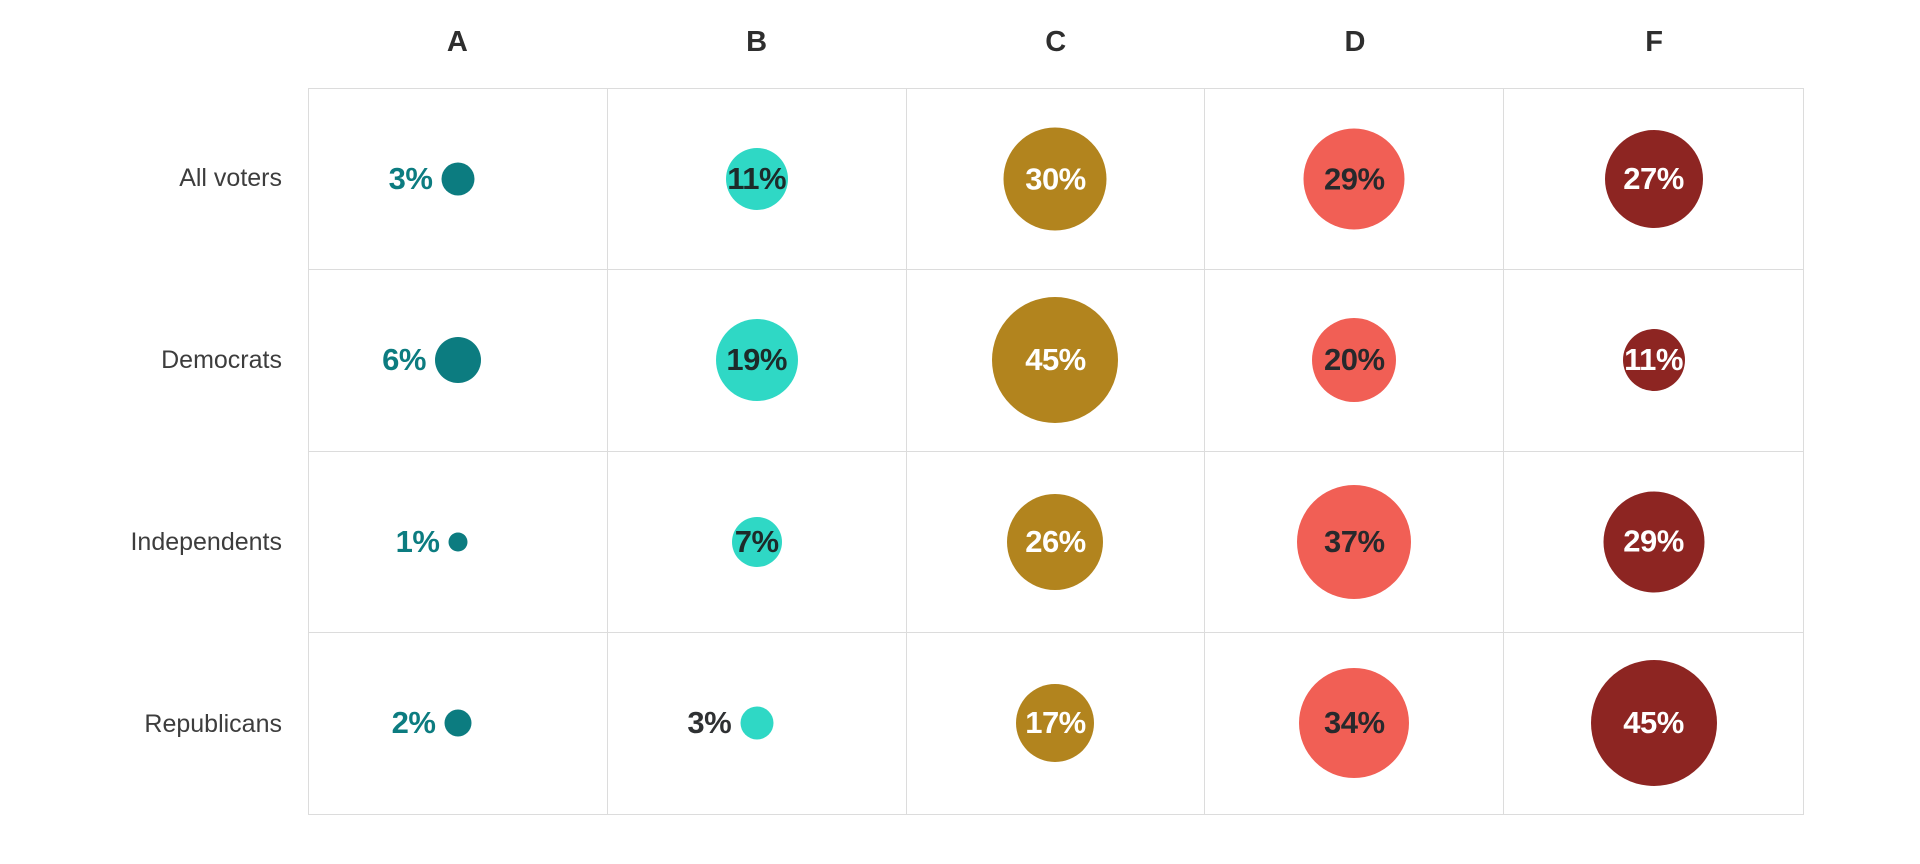  I want to click on value-label: 26%, so click(1055, 541).